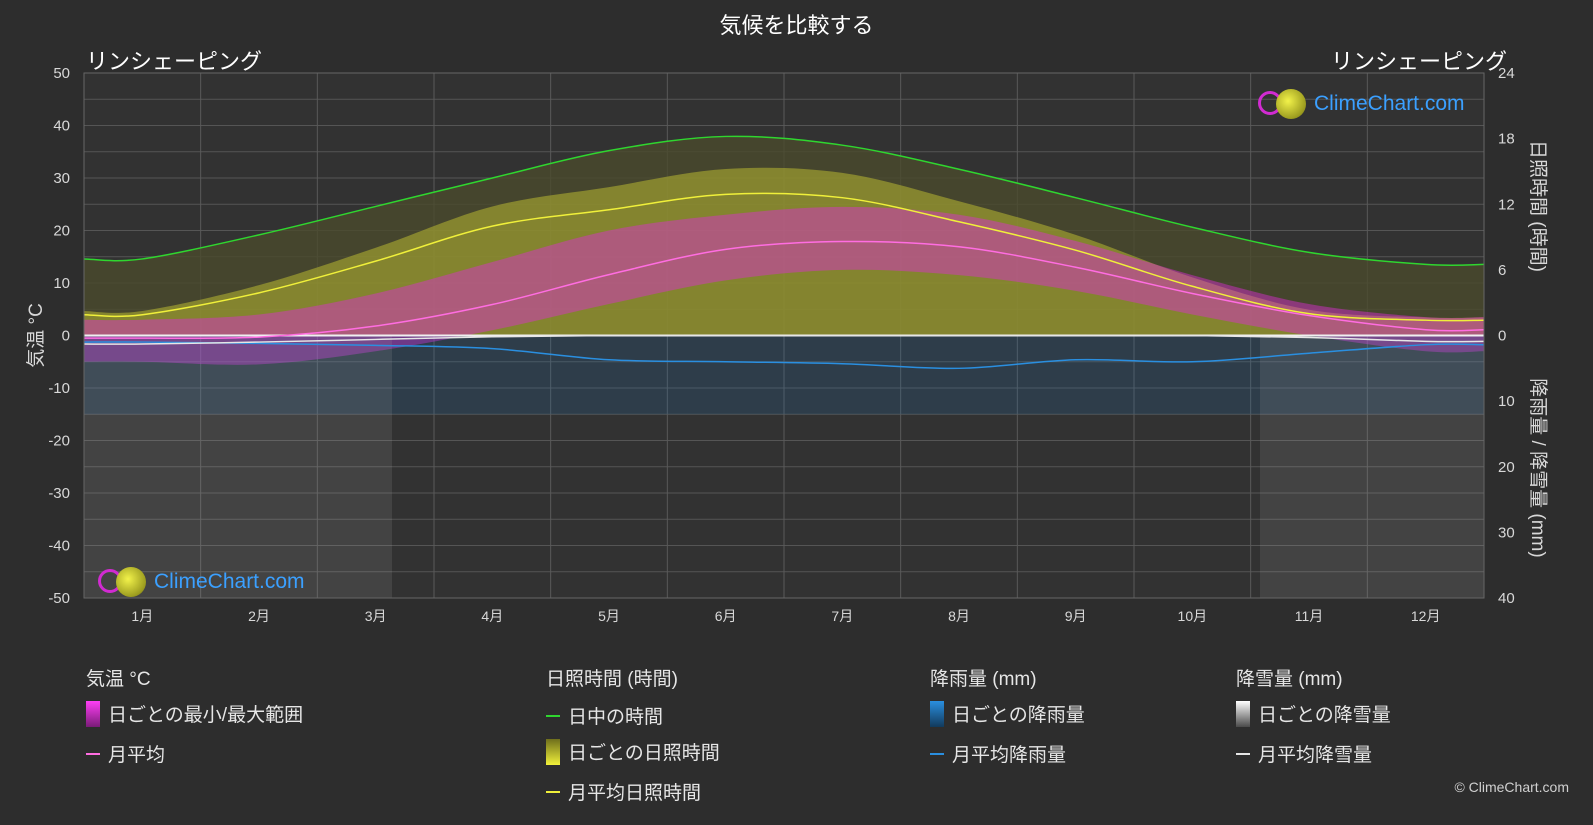 The image size is (1593, 825). Describe the element at coordinates (726, 616) in the screenshot. I see `x-tick-label: 6月` at that location.